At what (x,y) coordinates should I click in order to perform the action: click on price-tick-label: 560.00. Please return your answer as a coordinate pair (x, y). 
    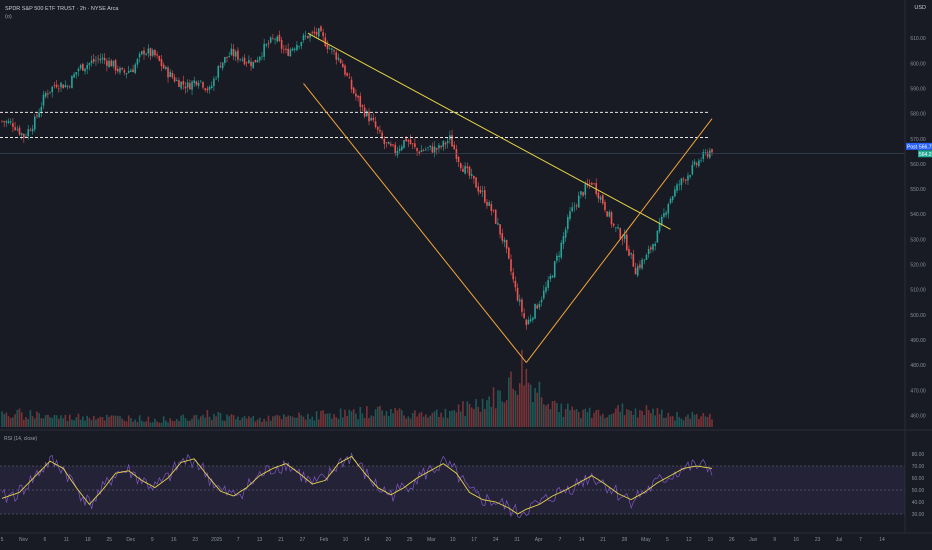
    Looking at the image, I should click on (918, 165).